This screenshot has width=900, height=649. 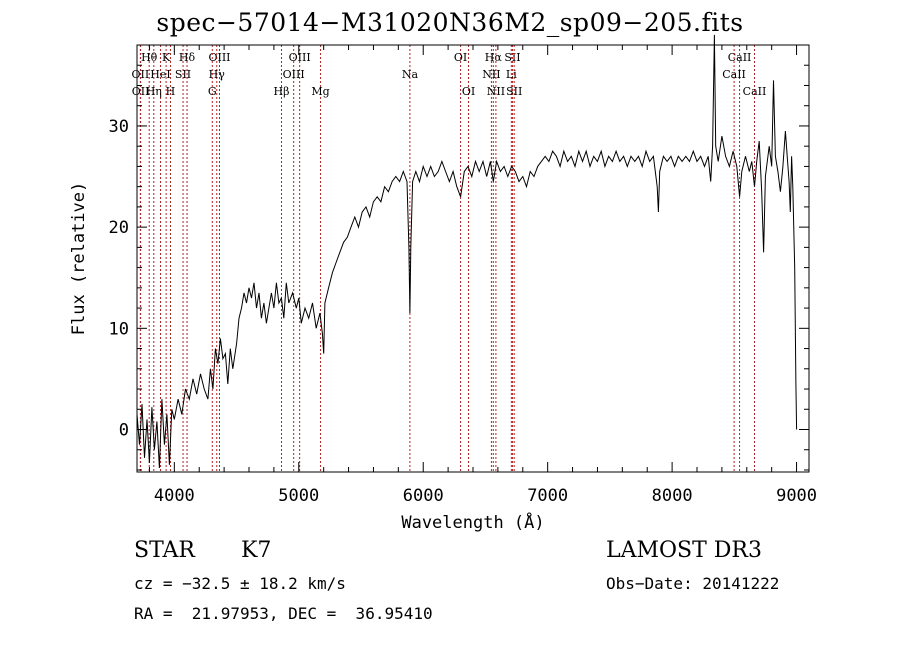 I want to click on spectral-line-label: Na, so click(x=410, y=74).